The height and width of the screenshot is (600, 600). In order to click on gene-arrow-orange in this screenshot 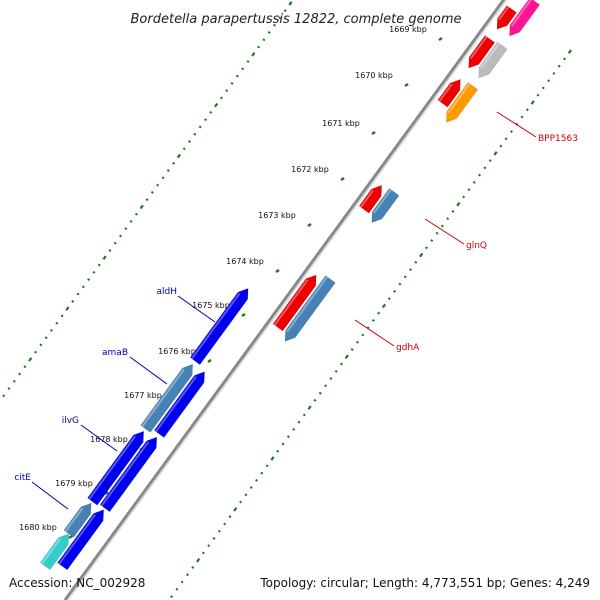, I will do `click(462, 102)`.